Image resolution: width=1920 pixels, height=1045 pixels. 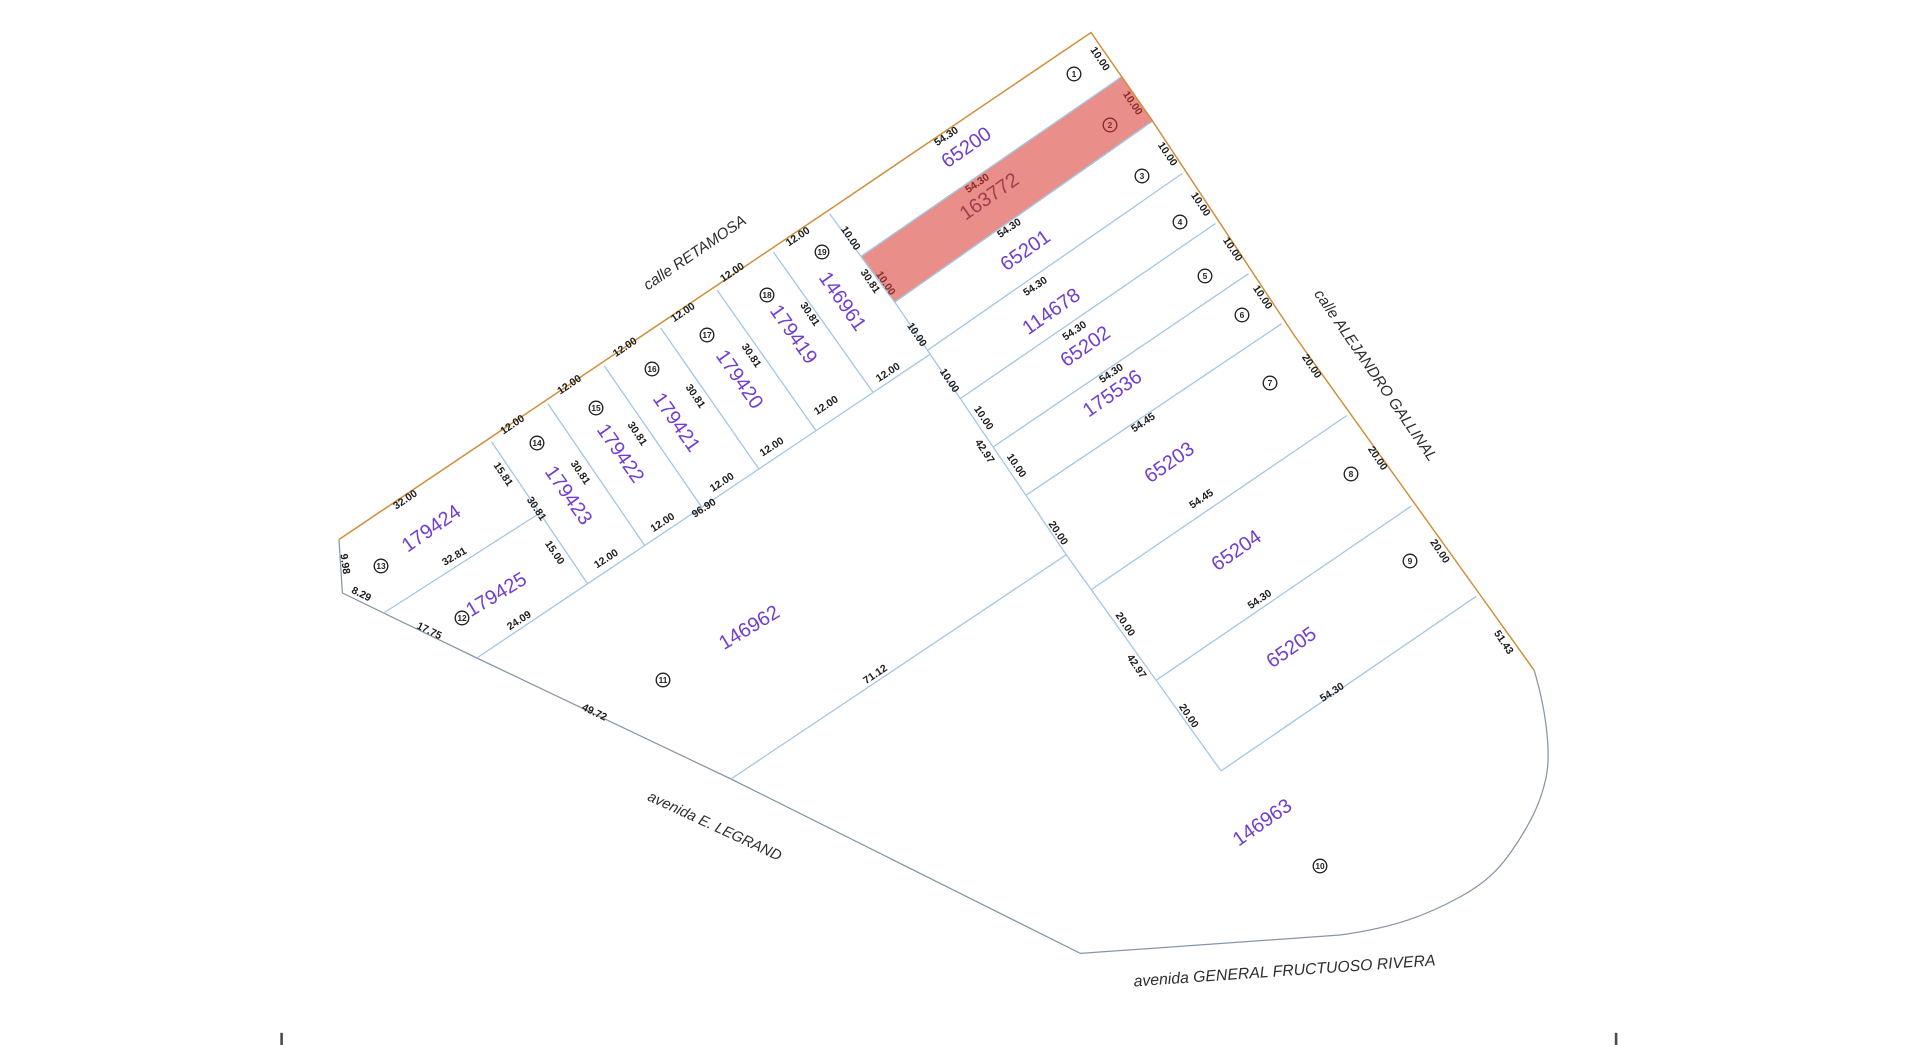 I want to click on svg-text: 3, so click(x=1142, y=176).